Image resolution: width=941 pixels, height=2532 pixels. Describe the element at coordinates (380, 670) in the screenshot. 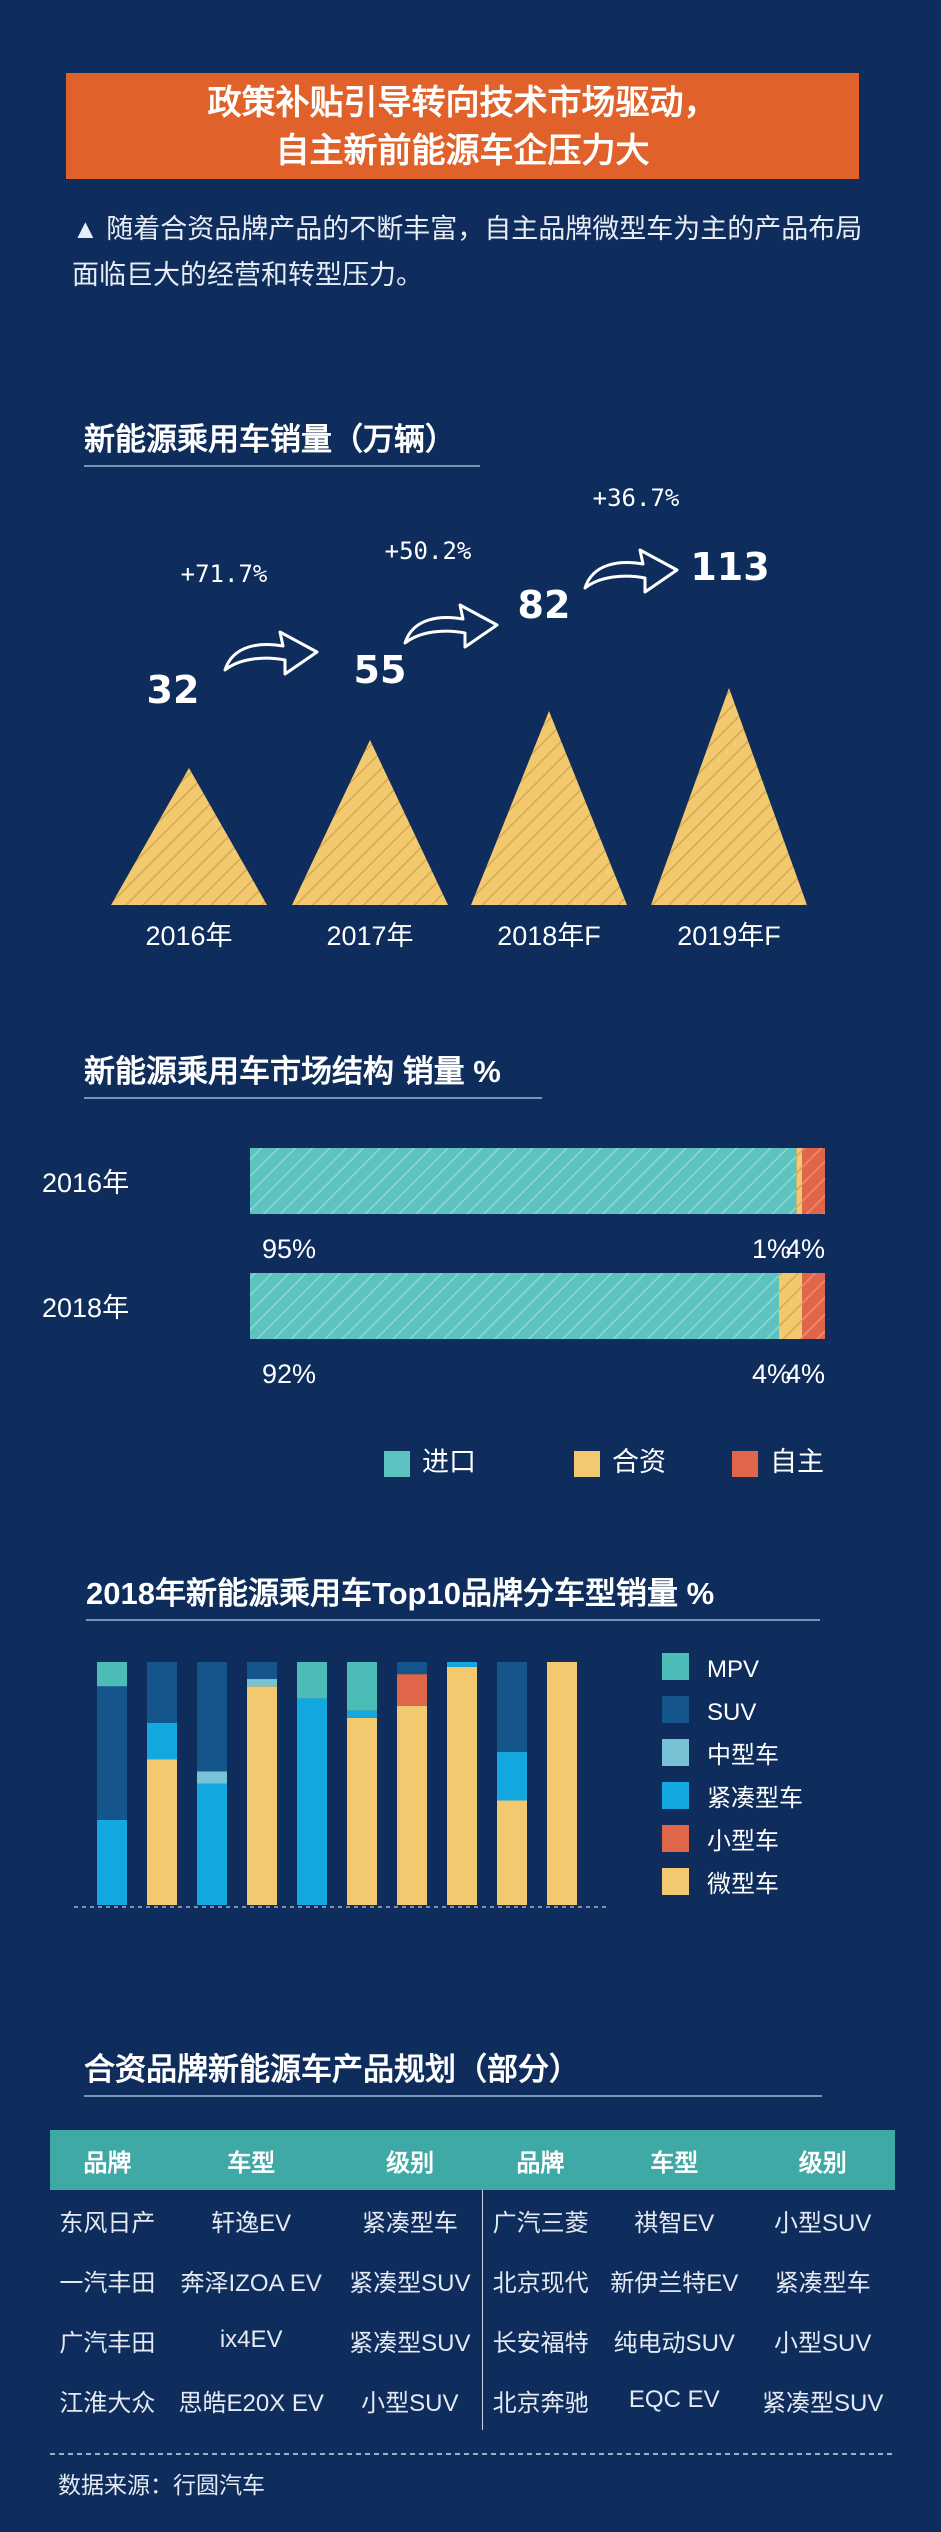

I see `sales-value-label: 55` at that location.